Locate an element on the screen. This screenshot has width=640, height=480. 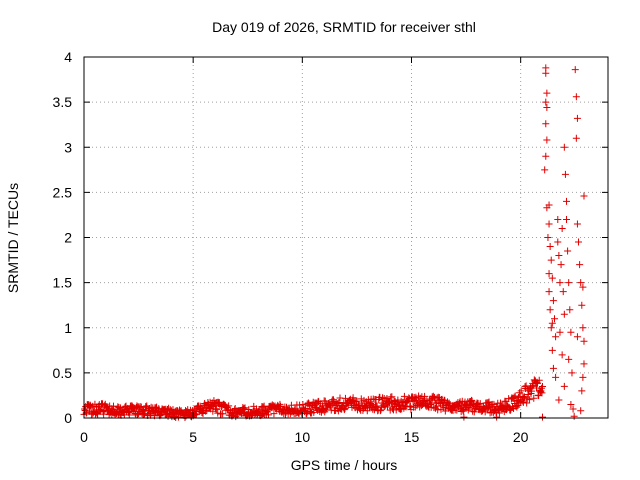
y-tick-label: 3 is located at coordinates (68, 147).